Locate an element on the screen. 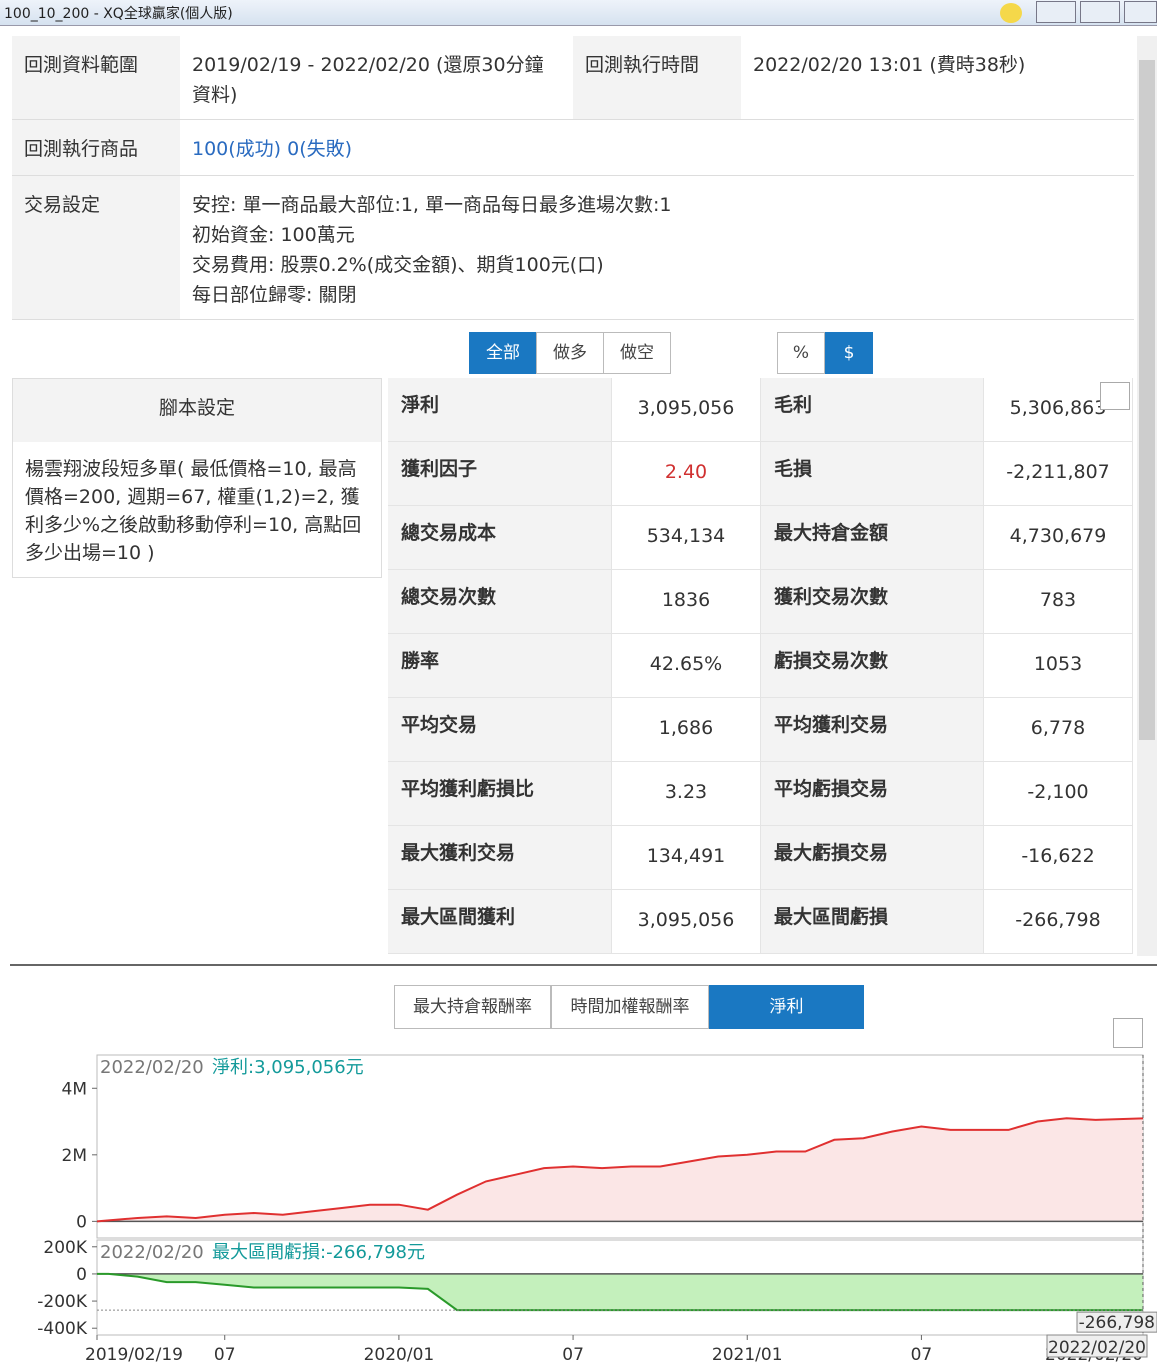 This screenshot has width=1157, height=1371. side-tab: 做空 is located at coordinates (637, 353).